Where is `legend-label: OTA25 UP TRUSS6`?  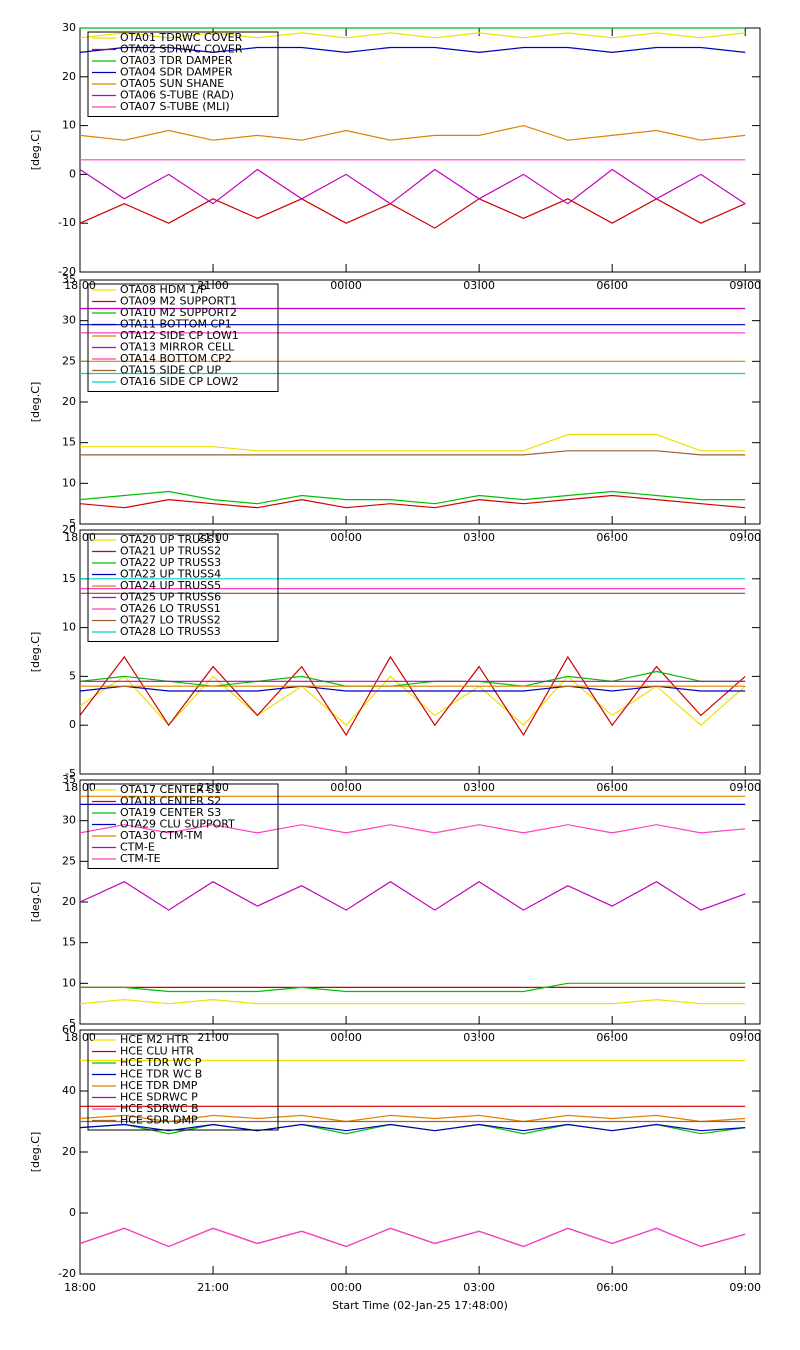
legend-label: OTA25 UP TRUSS6 is located at coordinates (170, 597).